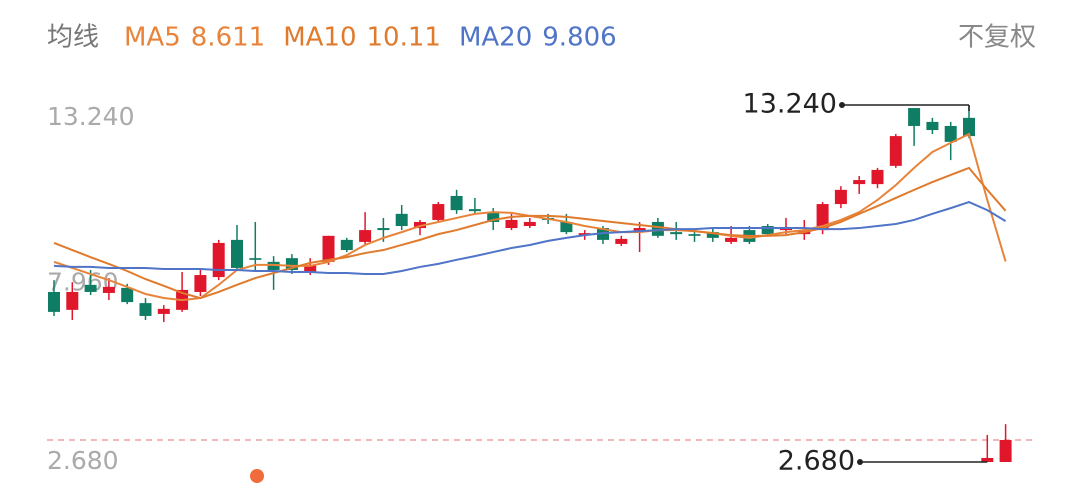  Describe the element at coordinates (790, 104) in the screenshot. I see `marker-label: 13.240` at that location.